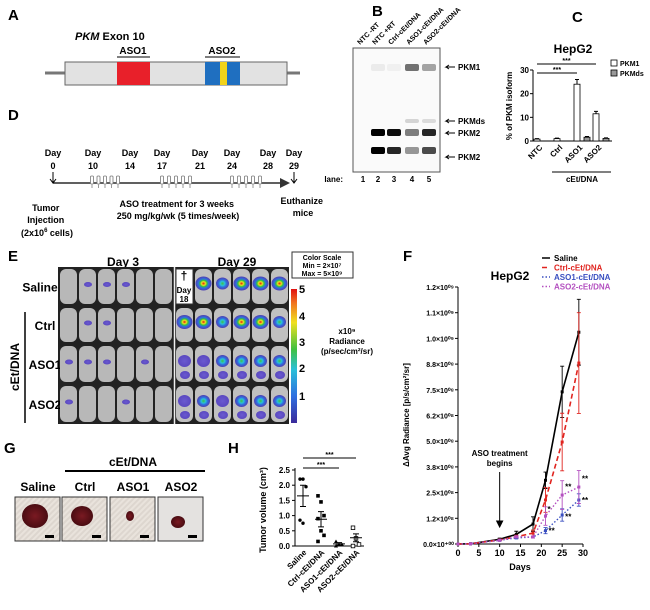  What do you see at coordinates (302, 343) in the screenshot?
I see `color-scale-tick: 3` at bounding box center [302, 343].